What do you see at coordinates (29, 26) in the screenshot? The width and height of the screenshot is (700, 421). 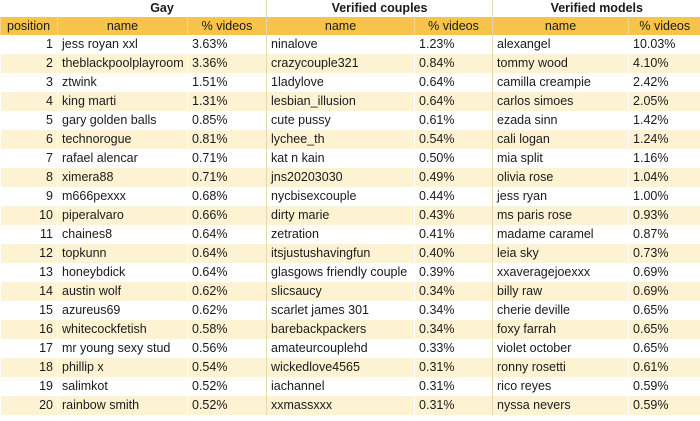 I see `column-header-position: position` at bounding box center [29, 26].